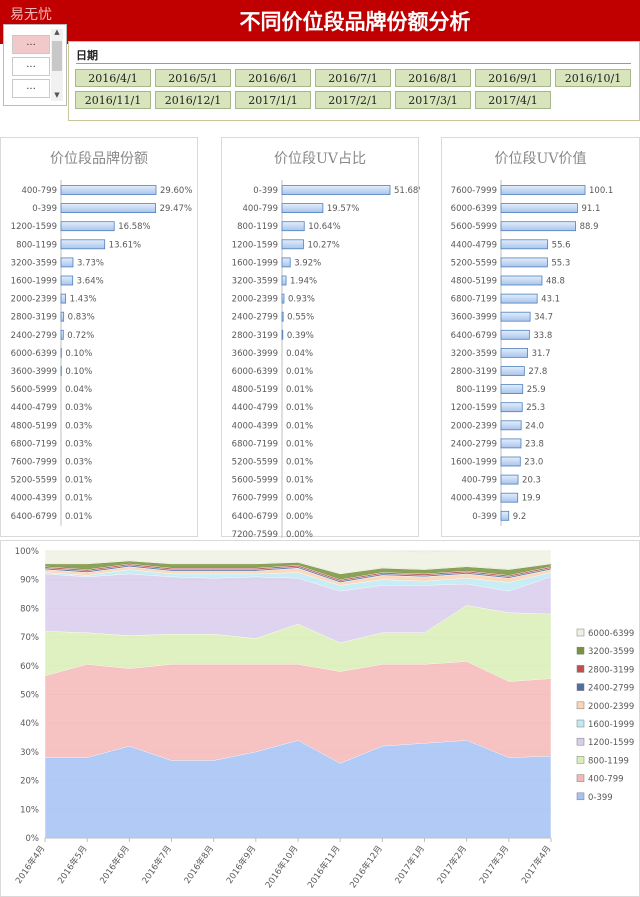  I want to click on y-tick-label: 80%, so click(29, 609).